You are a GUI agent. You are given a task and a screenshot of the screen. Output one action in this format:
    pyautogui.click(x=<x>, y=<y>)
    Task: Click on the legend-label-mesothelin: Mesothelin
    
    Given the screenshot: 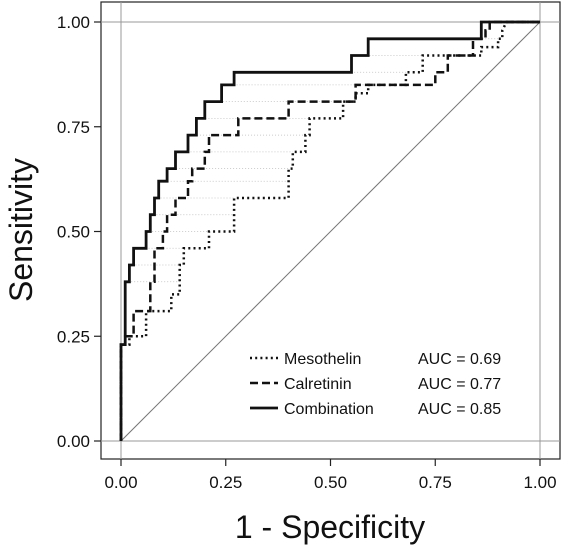 What is the action you would take?
    pyautogui.click(x=322, y=359)
    